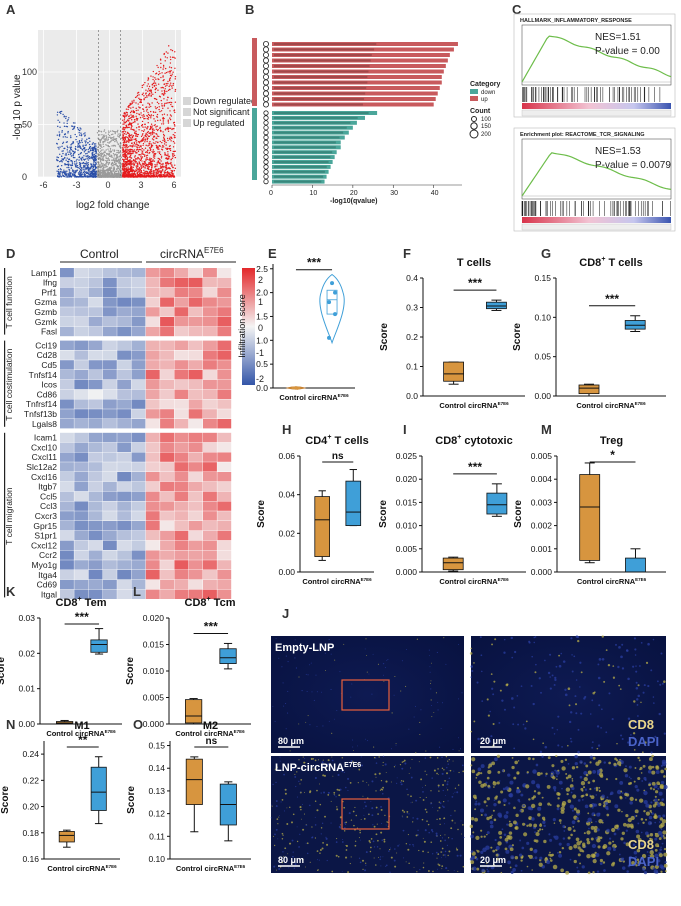  Describe the element at coordinates (542, 479) in the screenshot. I see `boxplot-ytick: 0.004` at that location.